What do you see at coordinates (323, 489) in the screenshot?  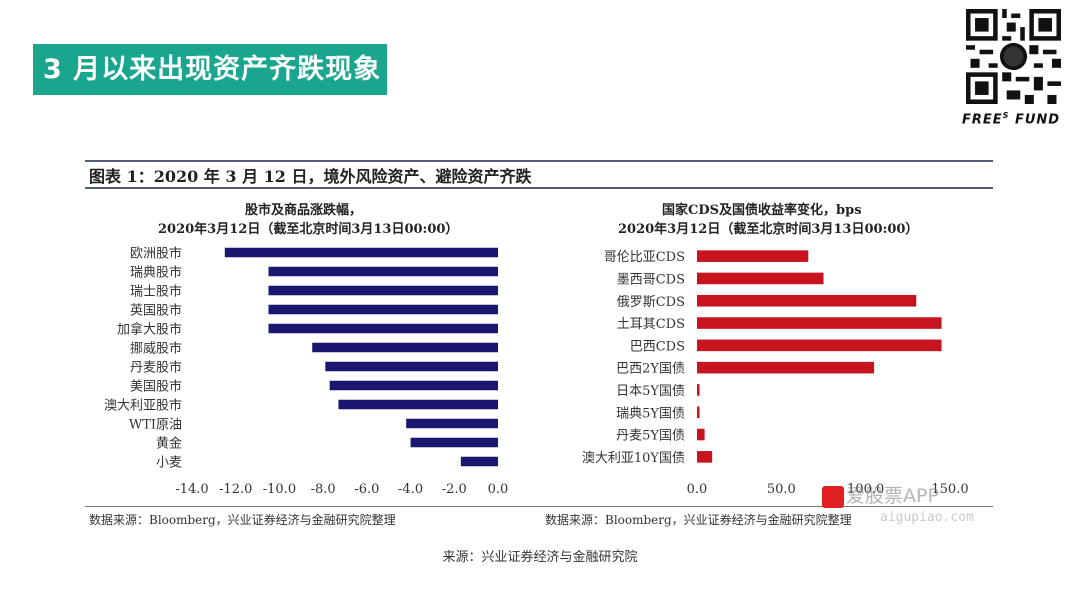 I see `left-chart-x-tick-label: -8.0` at bounding box center [323, 489].